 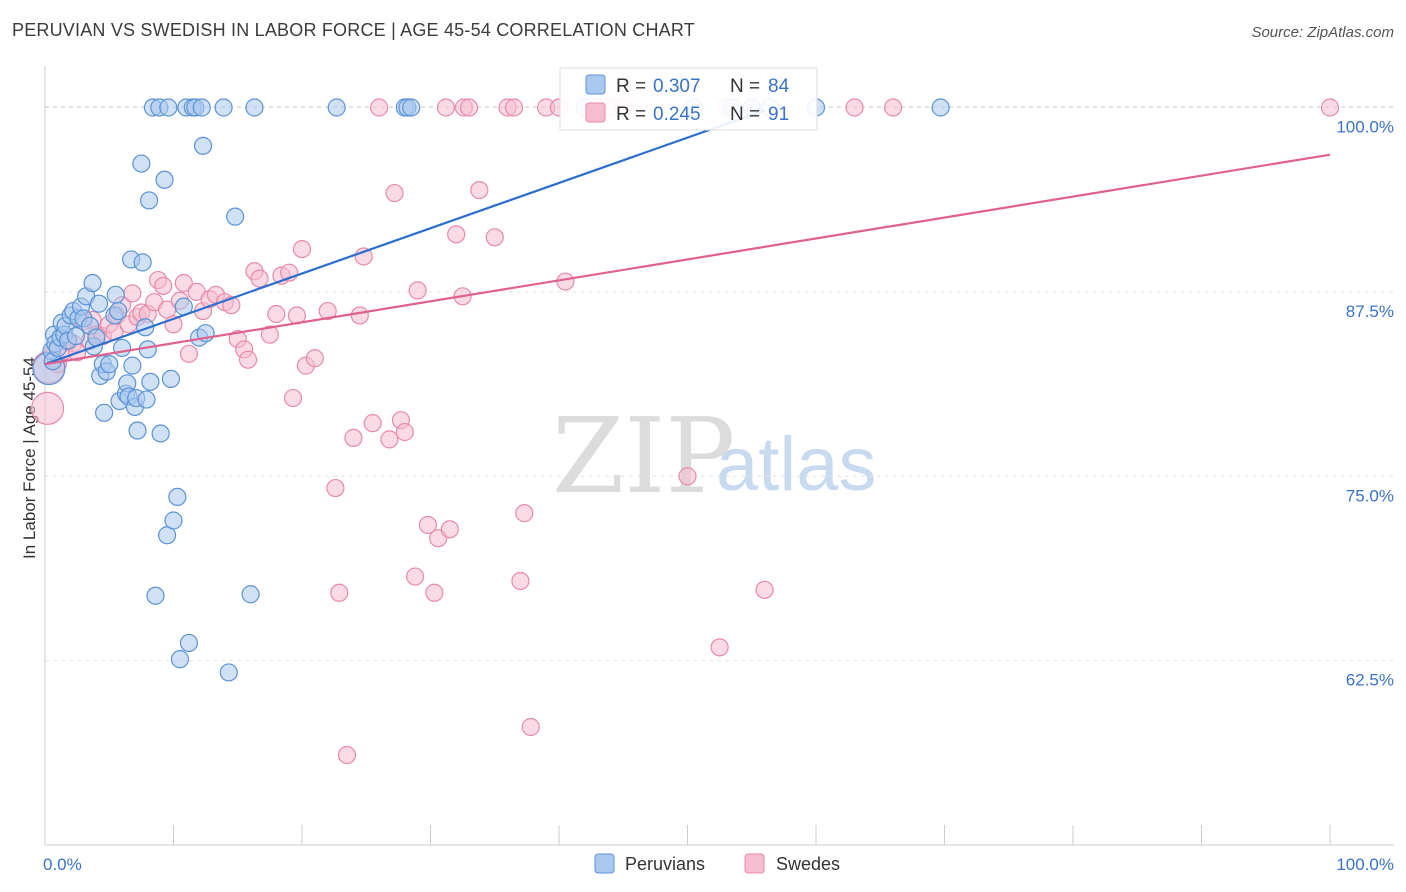 I want to click on y-tick-label: 62.5%, so click(x=1370, y=680).